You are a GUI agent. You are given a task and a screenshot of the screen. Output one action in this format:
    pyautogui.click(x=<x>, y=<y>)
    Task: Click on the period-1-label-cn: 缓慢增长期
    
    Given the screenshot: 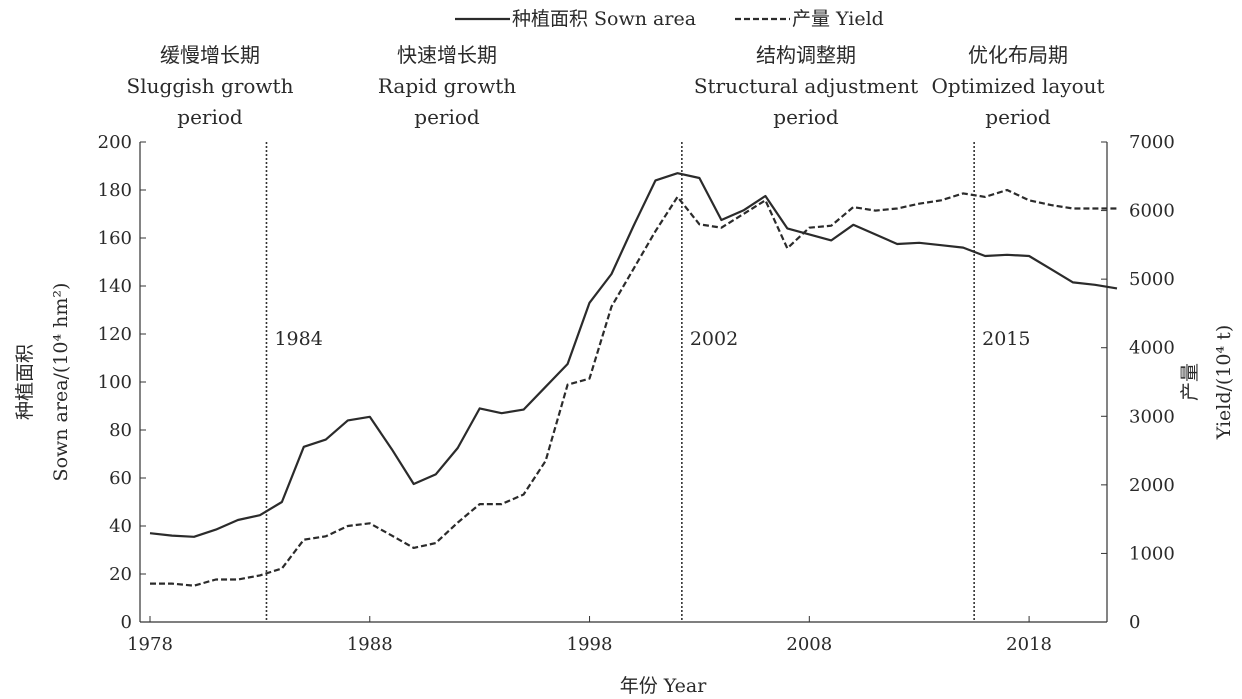 What is the action you would take?
    pyautogui.click(x=210, y=55)
    